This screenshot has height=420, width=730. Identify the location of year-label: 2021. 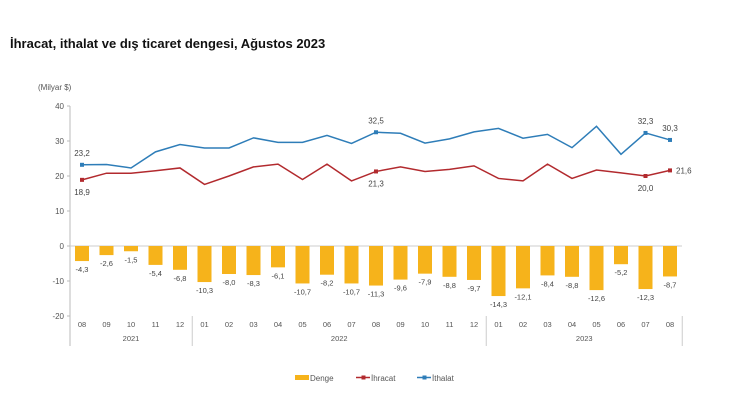
(131, 338).